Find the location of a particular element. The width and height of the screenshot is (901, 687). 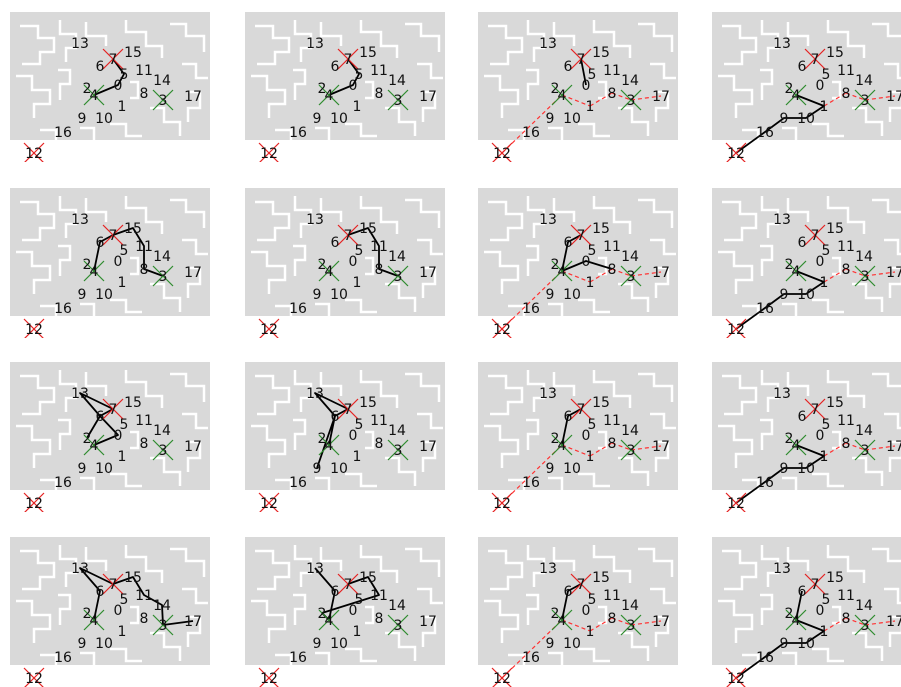

panel-6: 0 1 2 3 4 5 6 7 8 9 10 11 12 13 14 15 16 17 is located at coordinates (578, 263).